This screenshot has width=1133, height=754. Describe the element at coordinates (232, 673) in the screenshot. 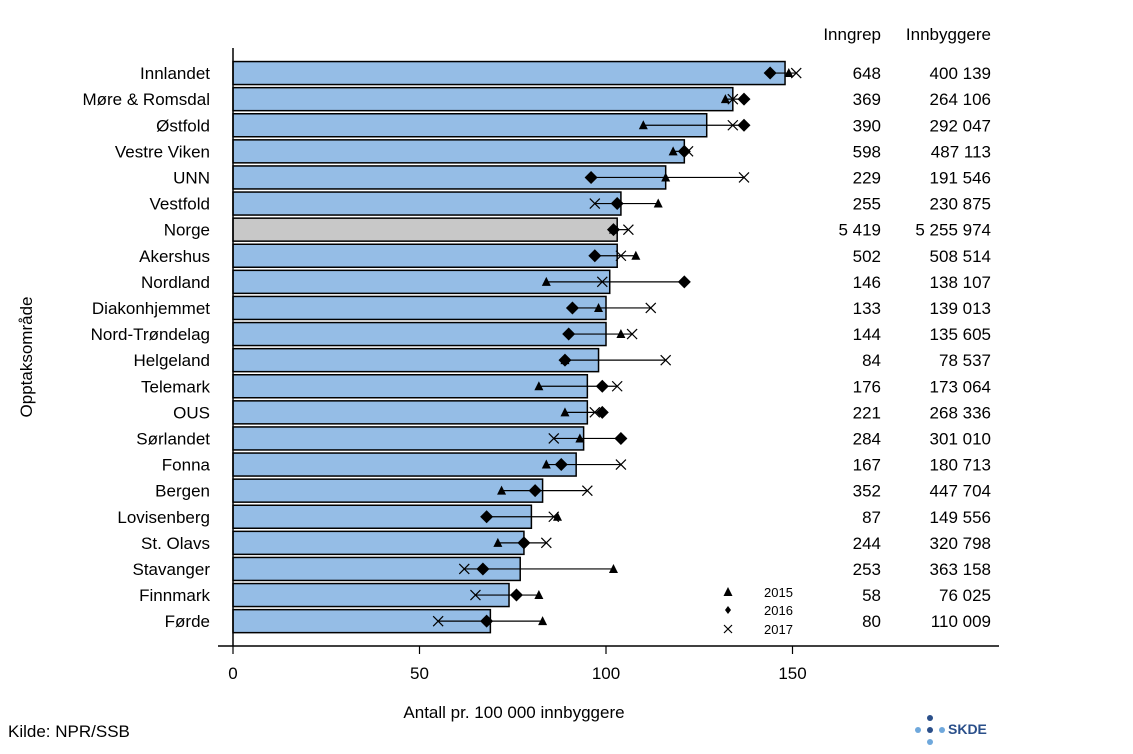

I see `x-tick-label-0: 0` at that location.